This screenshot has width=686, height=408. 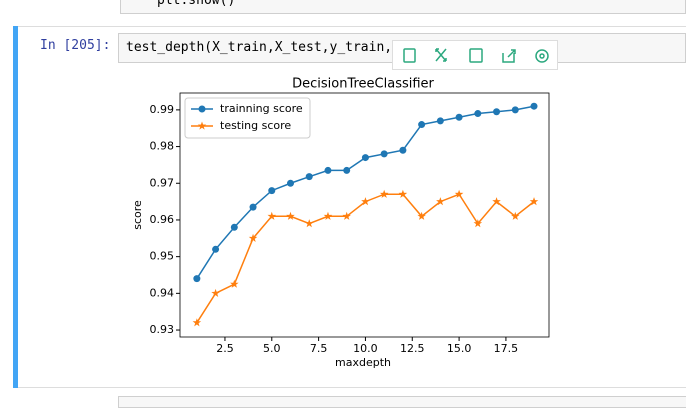 I want to click on x-tick-label: 12.5, so click(x=412, y=348).